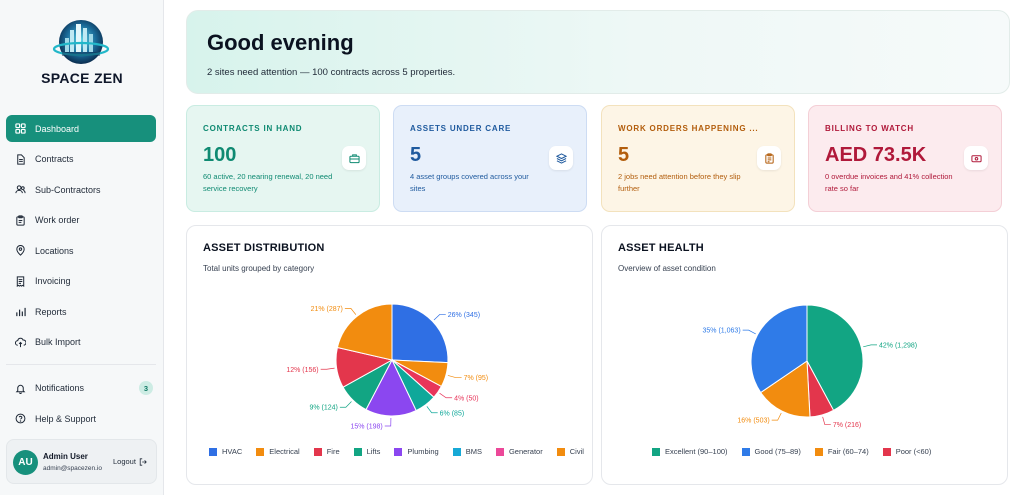  I want to click on pie-data-label: 9% (124), so click(323, 408).